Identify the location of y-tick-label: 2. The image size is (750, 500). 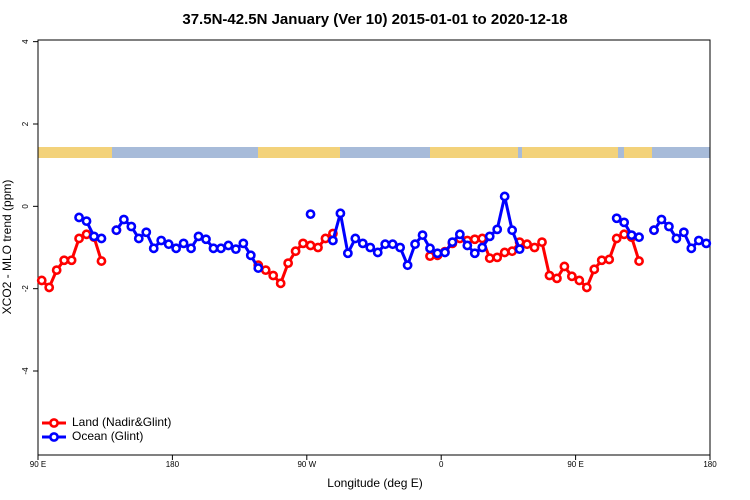
(25, 123).